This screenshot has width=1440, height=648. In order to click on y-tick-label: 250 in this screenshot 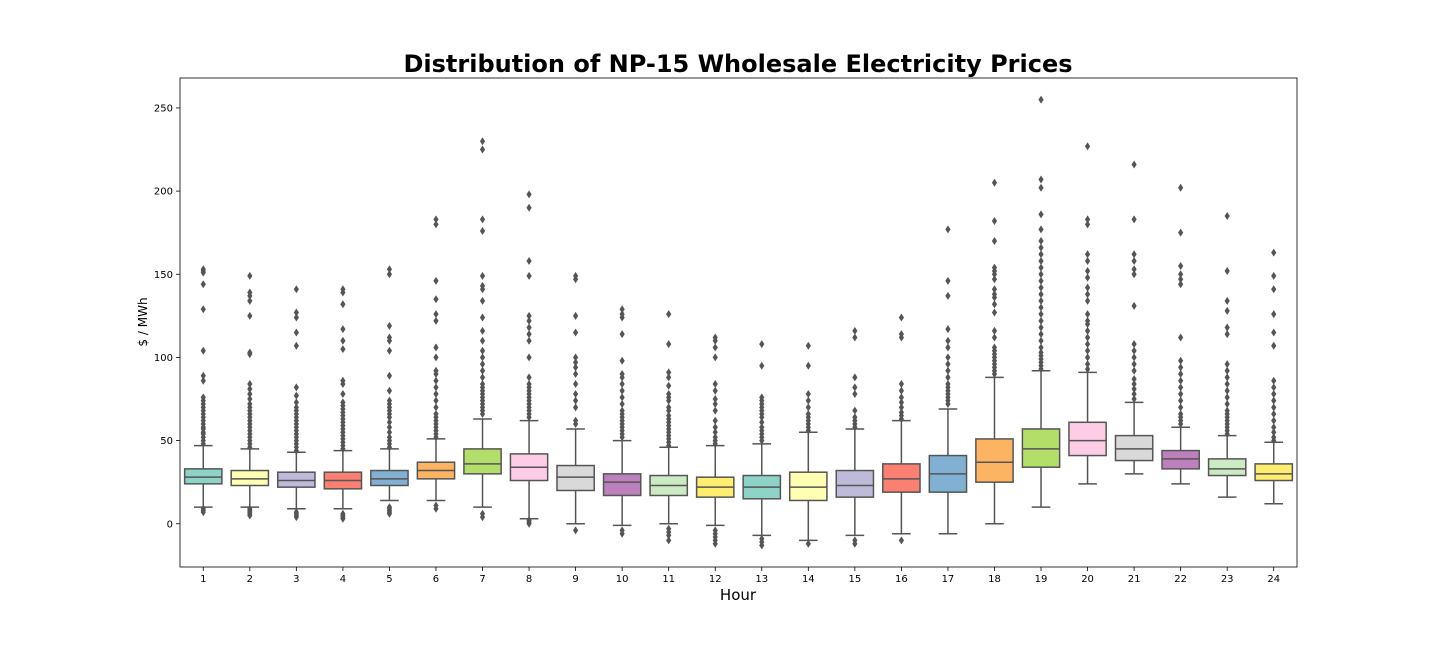, I will do `click(163, 108)`.